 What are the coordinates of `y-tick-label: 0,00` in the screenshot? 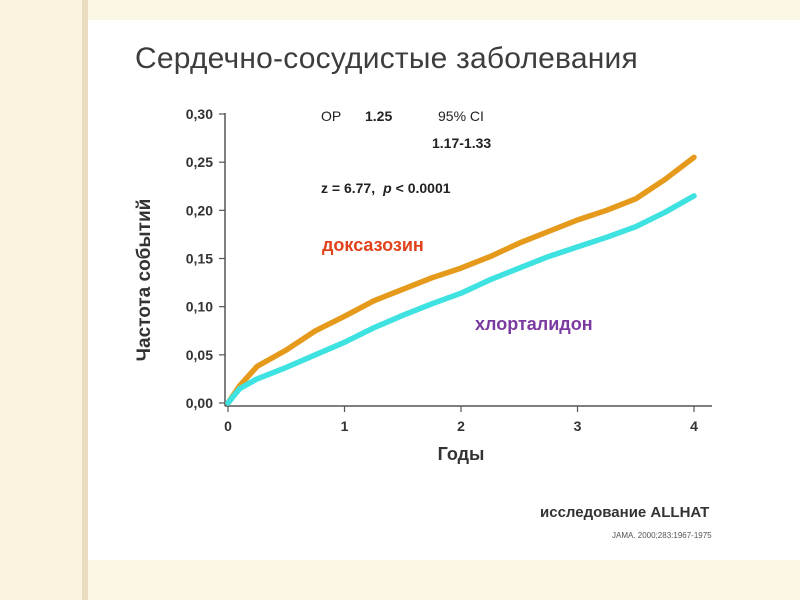 It's located at (199, 403).